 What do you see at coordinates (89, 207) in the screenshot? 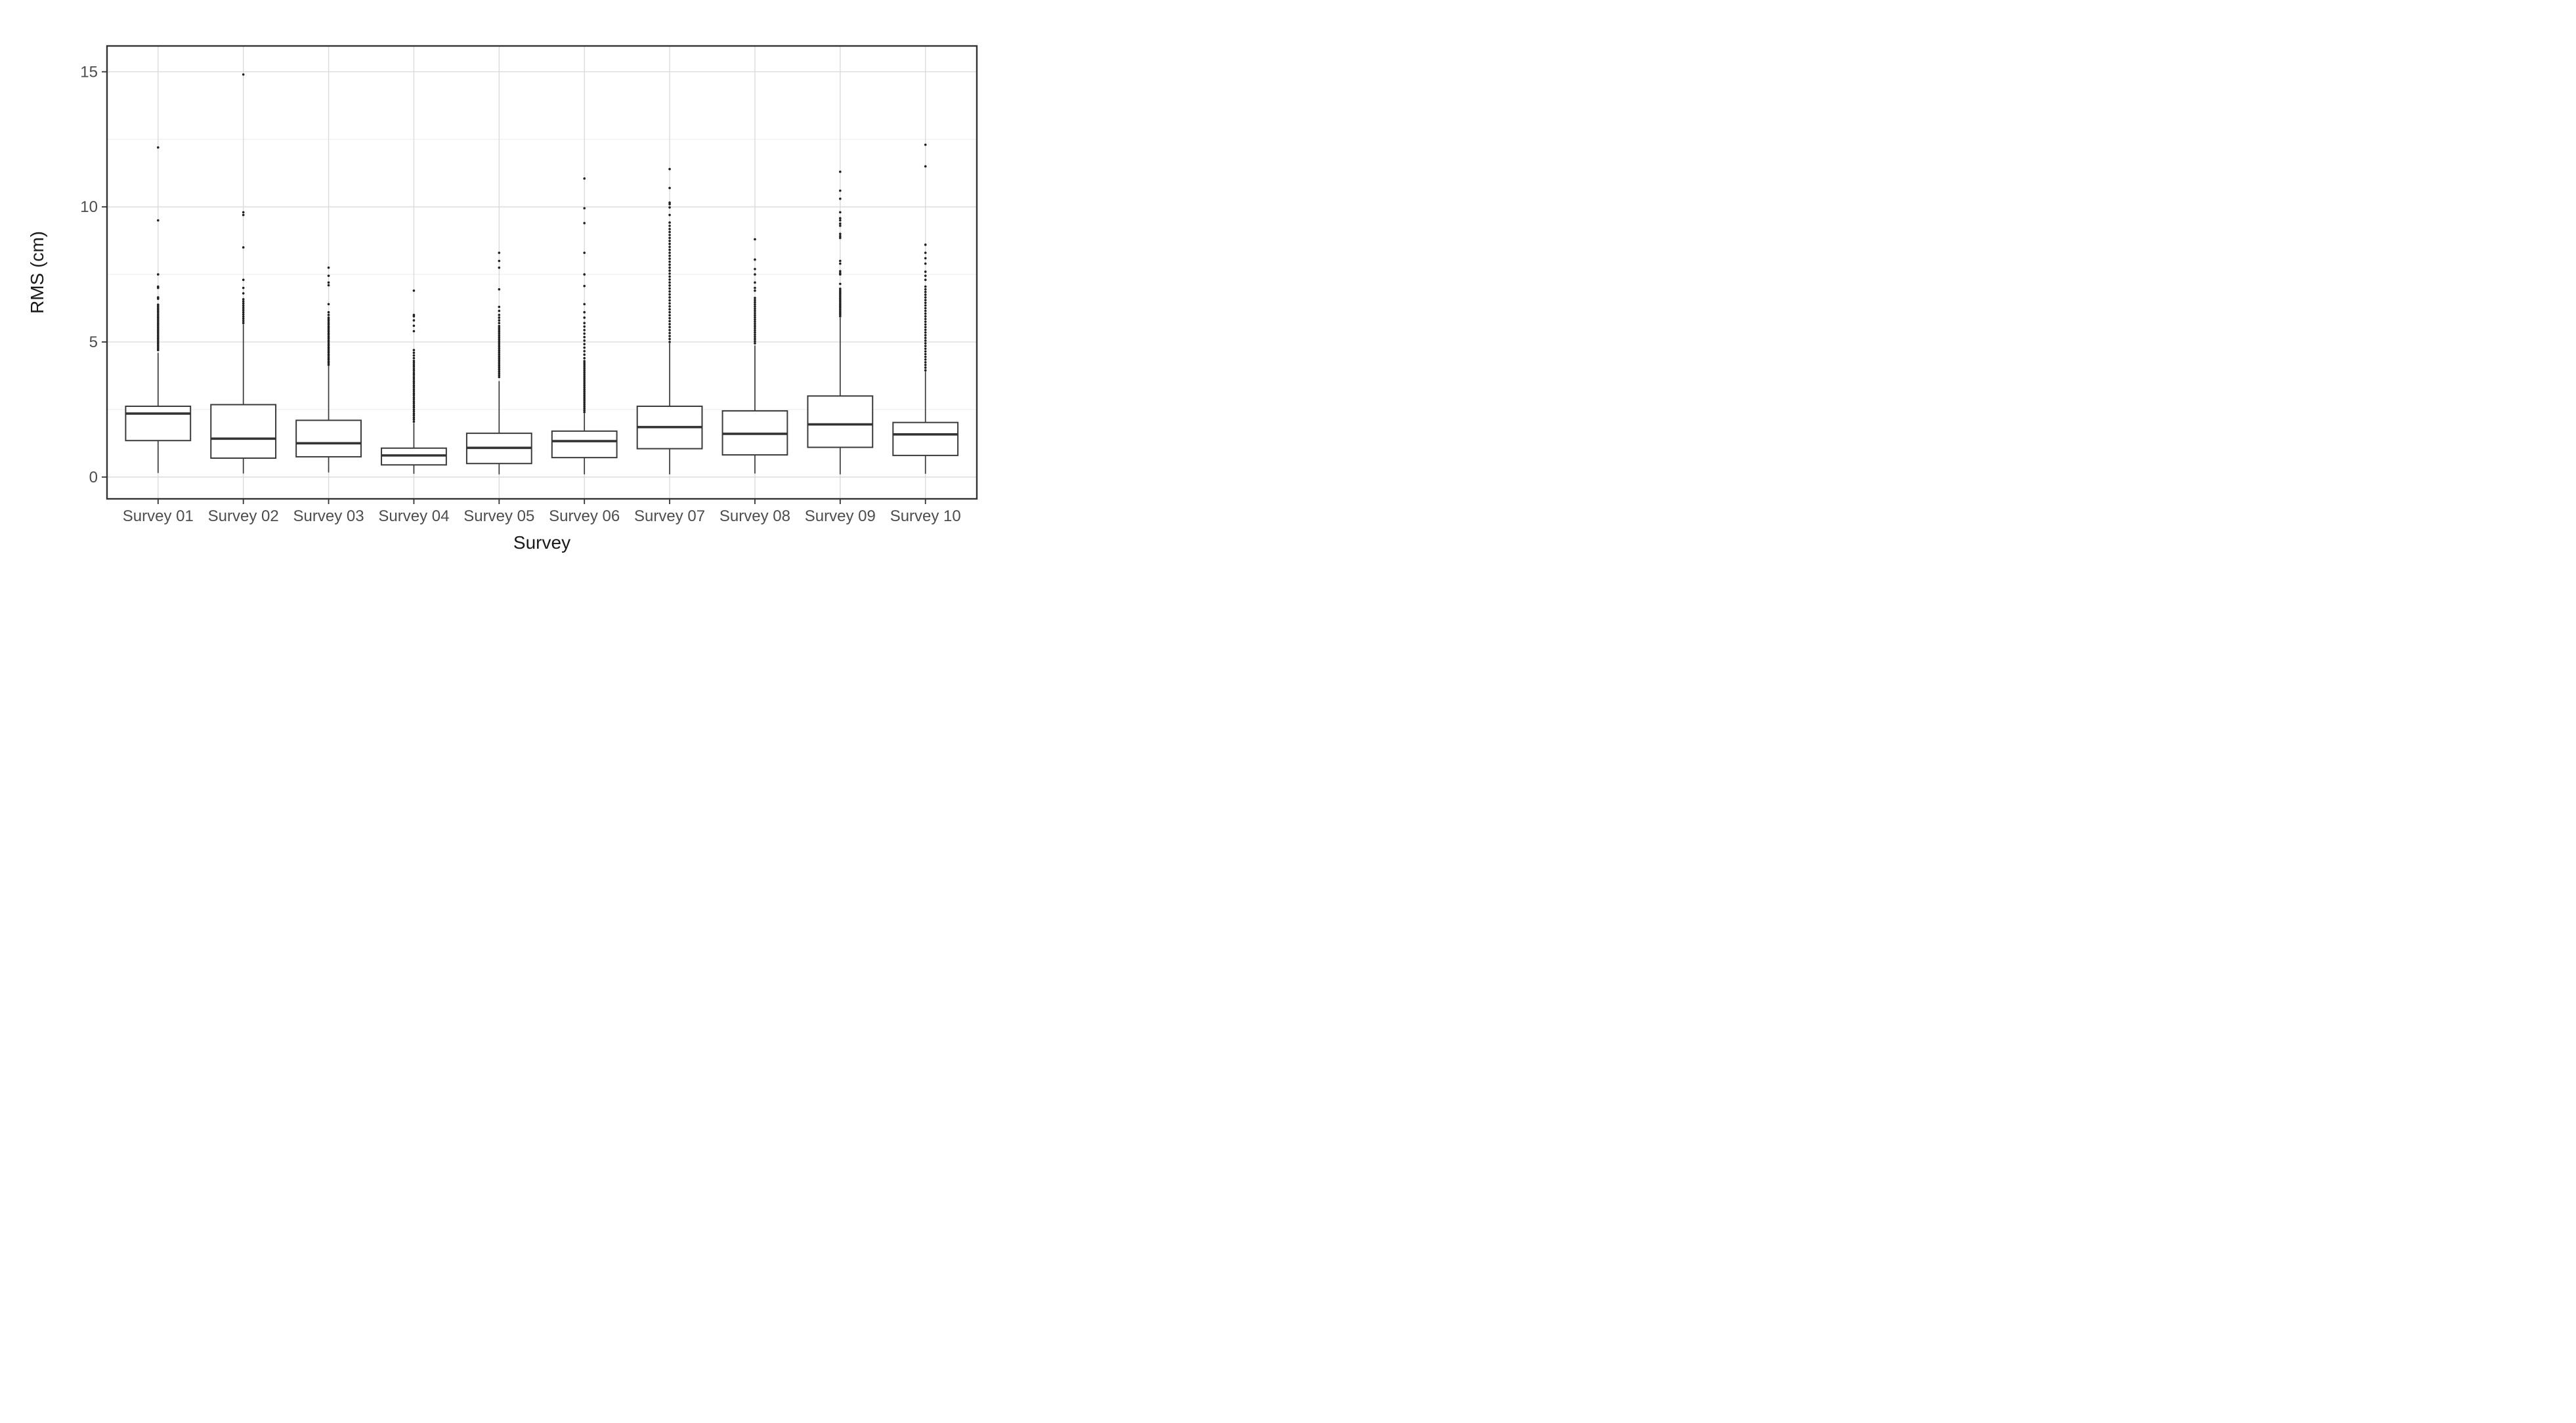
I see `y-tick-label: 10` at bounding box center [89, 207].